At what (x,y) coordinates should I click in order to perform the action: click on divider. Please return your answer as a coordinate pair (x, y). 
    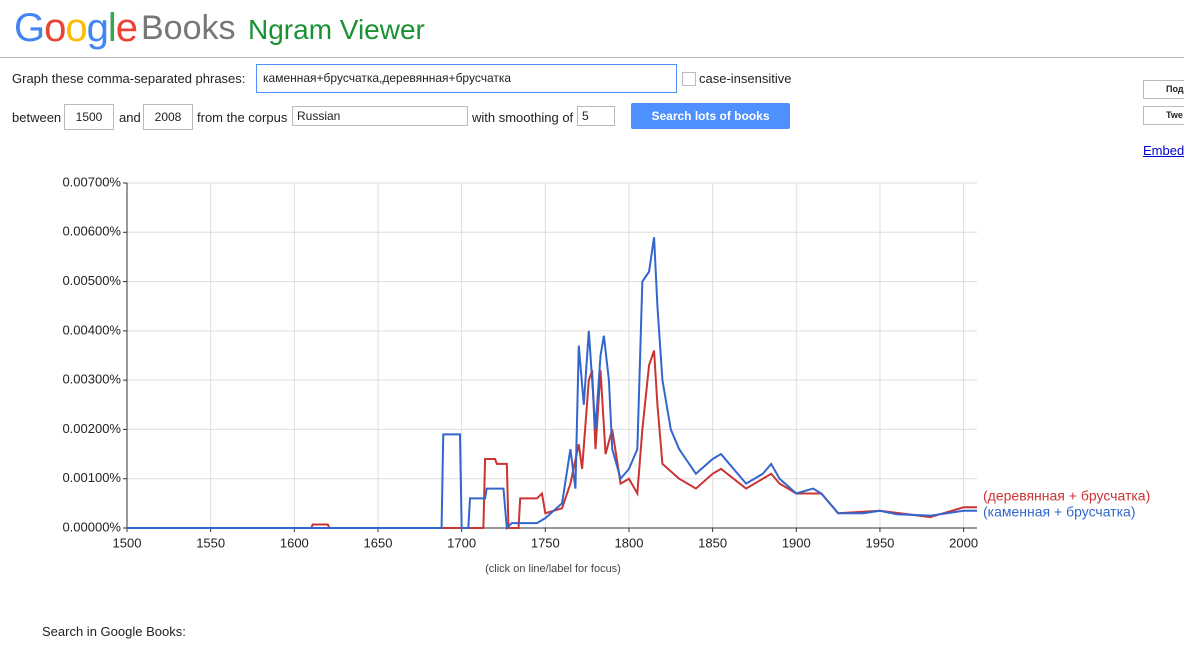
    Looking at the image, I should click on (592, 57).